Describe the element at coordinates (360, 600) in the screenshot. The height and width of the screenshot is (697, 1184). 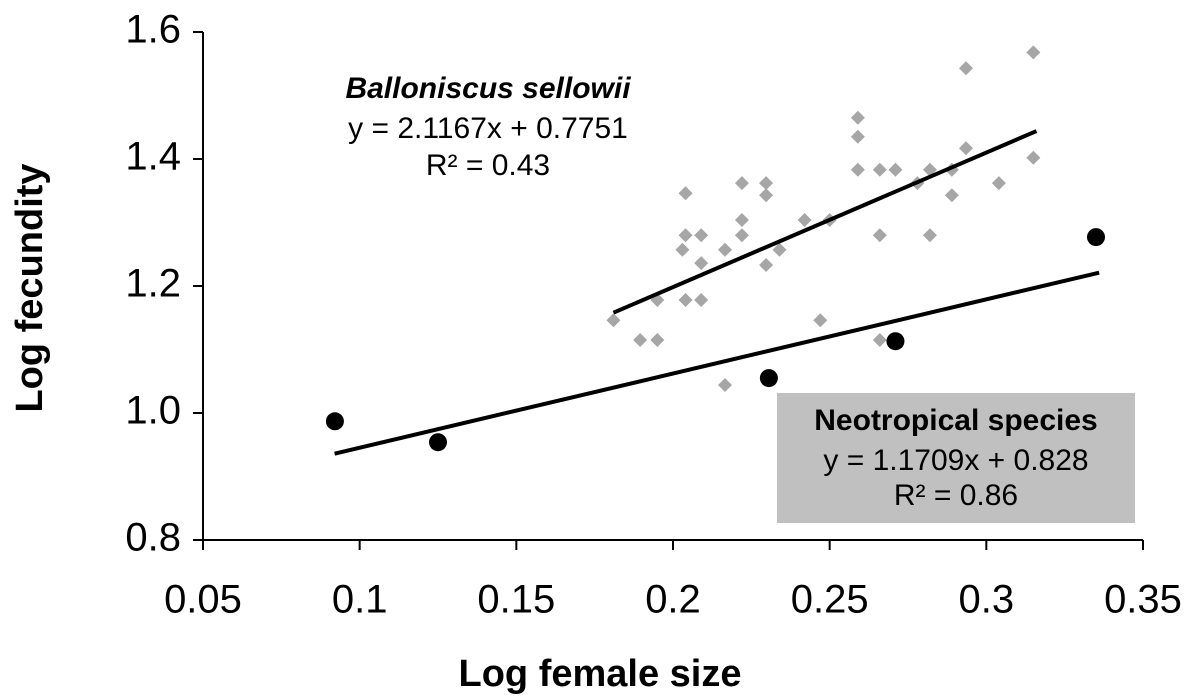
I see `x-tick-label: 0.1` at that location.